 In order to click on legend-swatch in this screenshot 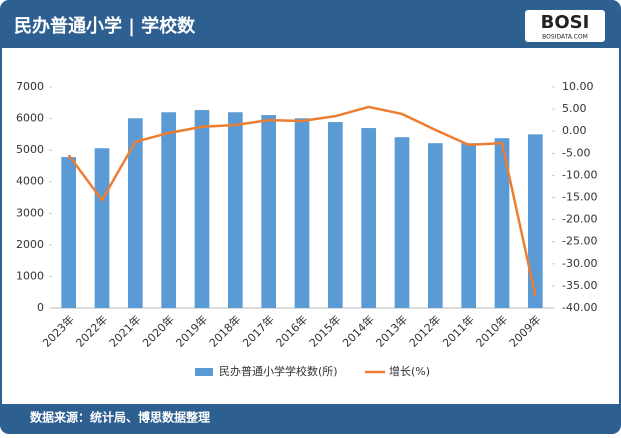, I will do `click(204, 372)`.